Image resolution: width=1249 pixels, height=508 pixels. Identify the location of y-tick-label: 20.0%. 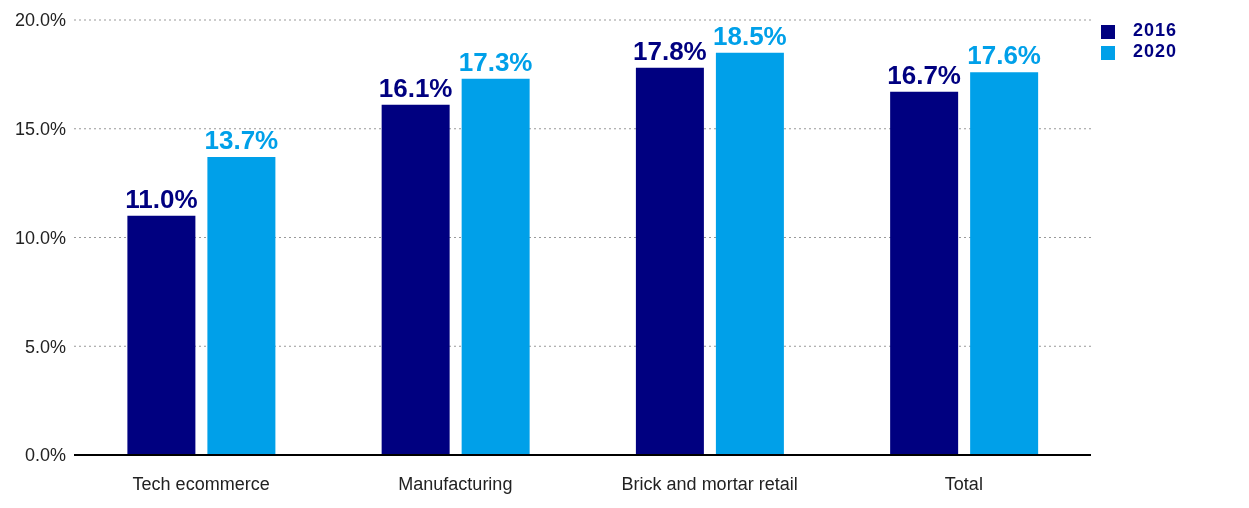
(40, 20).